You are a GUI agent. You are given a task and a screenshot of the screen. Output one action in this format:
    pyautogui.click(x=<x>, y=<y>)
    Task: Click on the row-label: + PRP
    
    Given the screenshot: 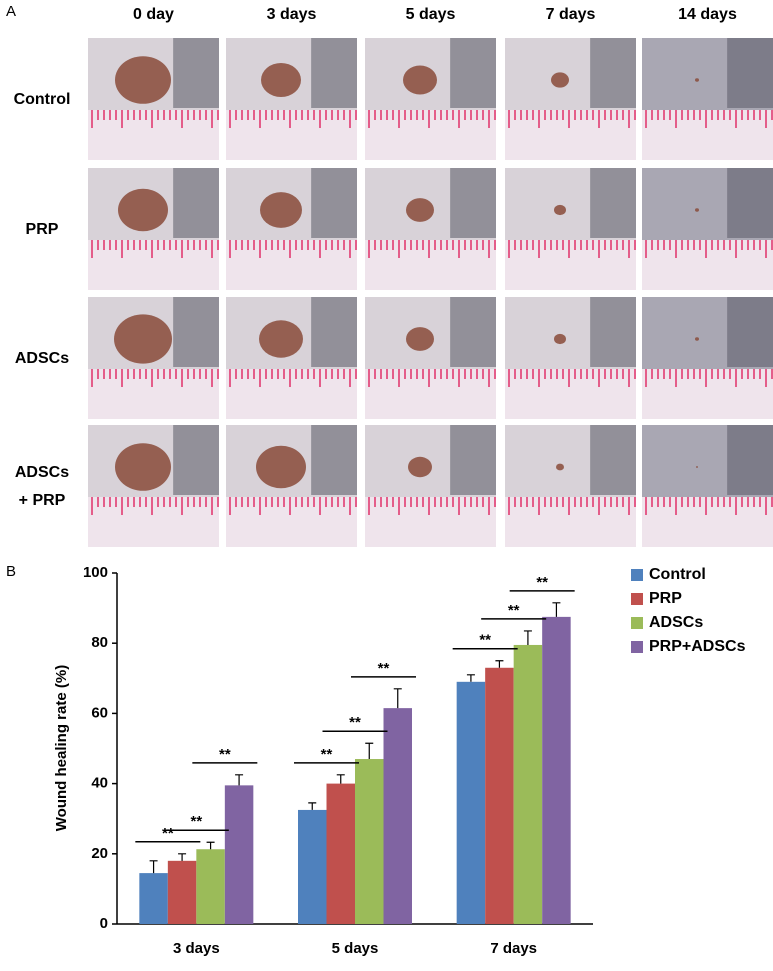 What is the action you would take?
    pyautogui.click(x=42, y=500)
    